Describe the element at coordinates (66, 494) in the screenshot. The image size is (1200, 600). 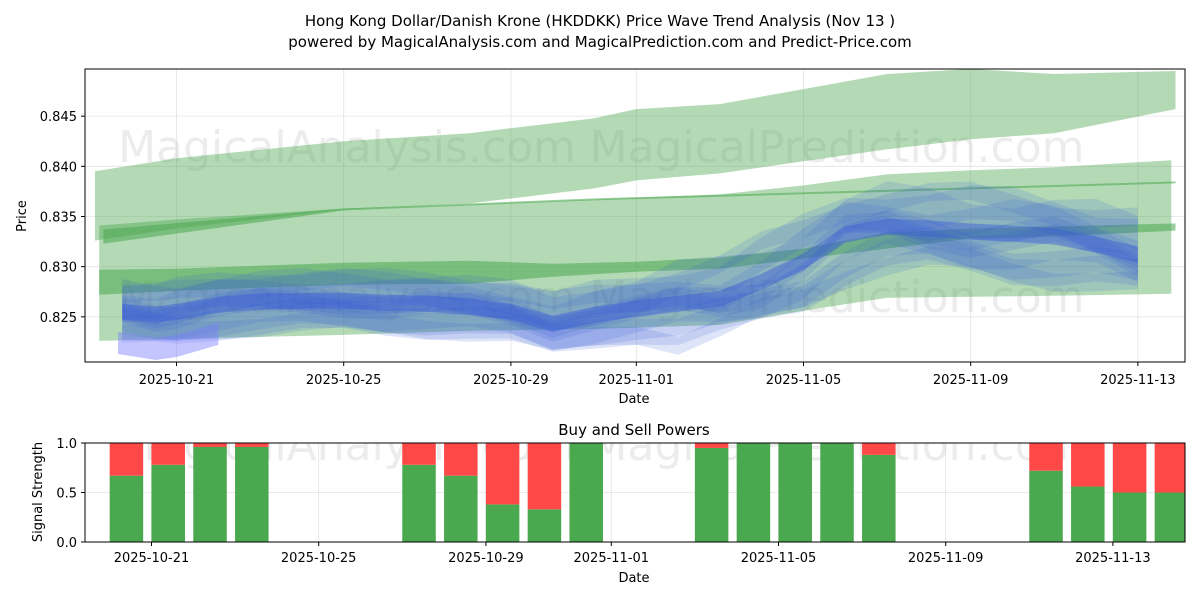
I see `signal-y-tick-label: 0.5` at that location.